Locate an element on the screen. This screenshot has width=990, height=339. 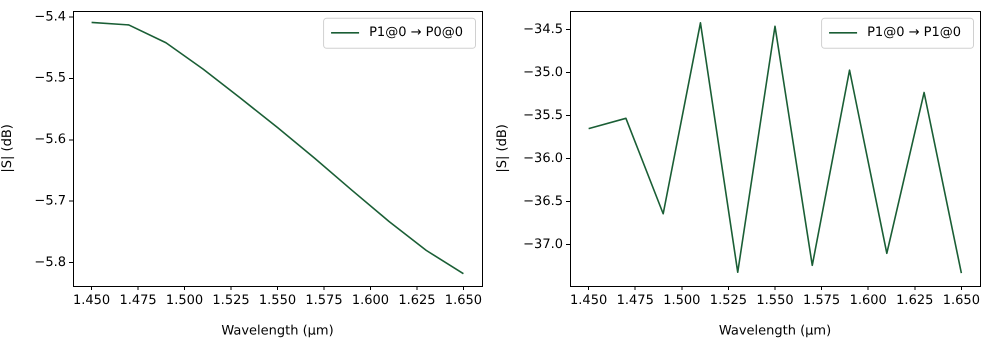
y-tick-label: −34.5 is located at coordinates (543, 30).